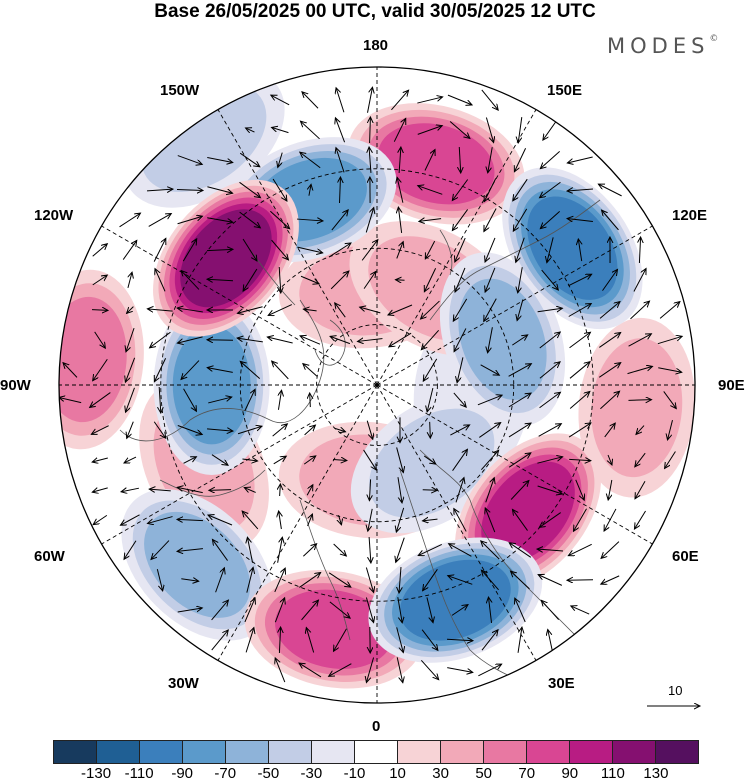  I want to click on meridian-line, so click(456, 247).